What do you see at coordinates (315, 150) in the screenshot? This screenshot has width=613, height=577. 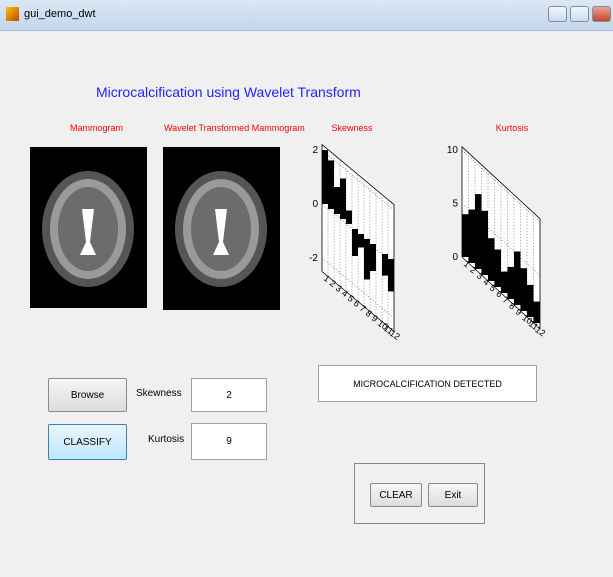 I see `y-tick-label: 2` at bounding box center [315, 150].